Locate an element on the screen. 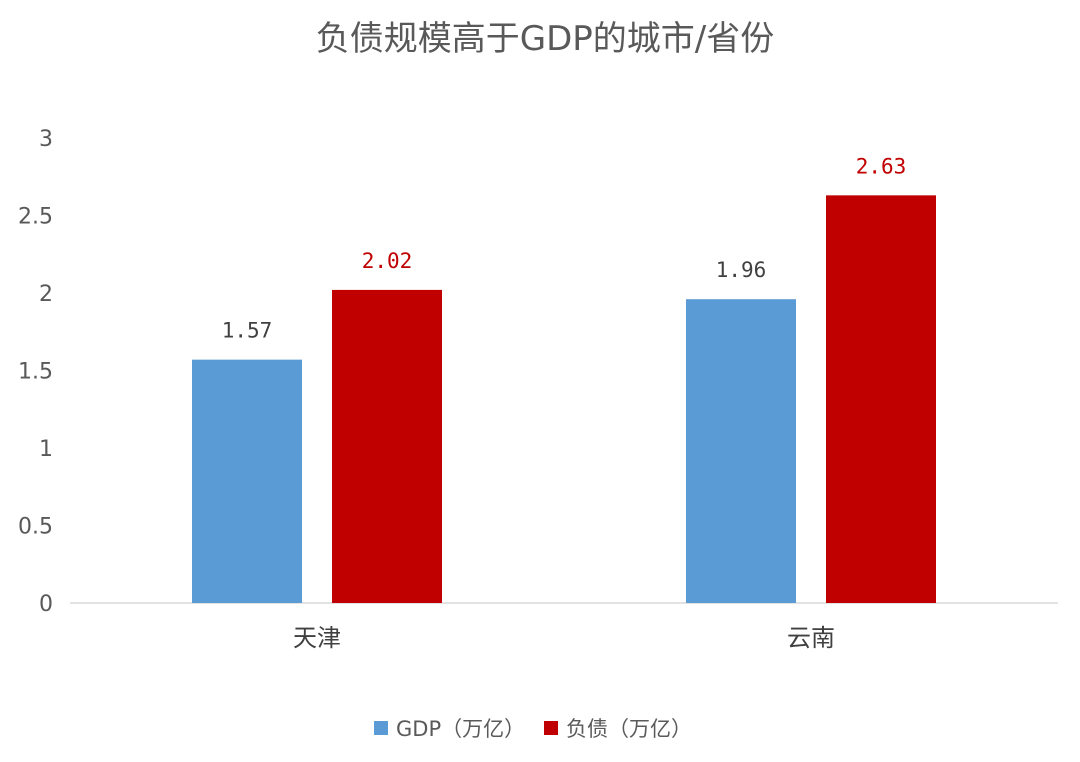 The width and height of the screenshot is (1080, 762). data-label: 2.02 is located at coordinates (387, 261).